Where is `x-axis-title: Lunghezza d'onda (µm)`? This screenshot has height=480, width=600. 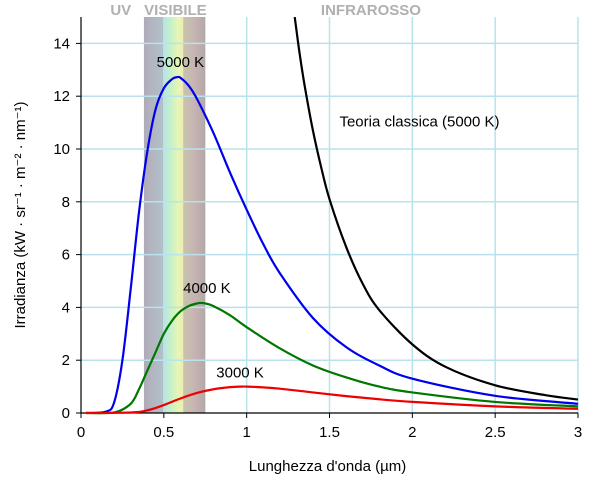
x-axis-title: Lunghezza d'onda (µm) is located at coordinates (327, 466).